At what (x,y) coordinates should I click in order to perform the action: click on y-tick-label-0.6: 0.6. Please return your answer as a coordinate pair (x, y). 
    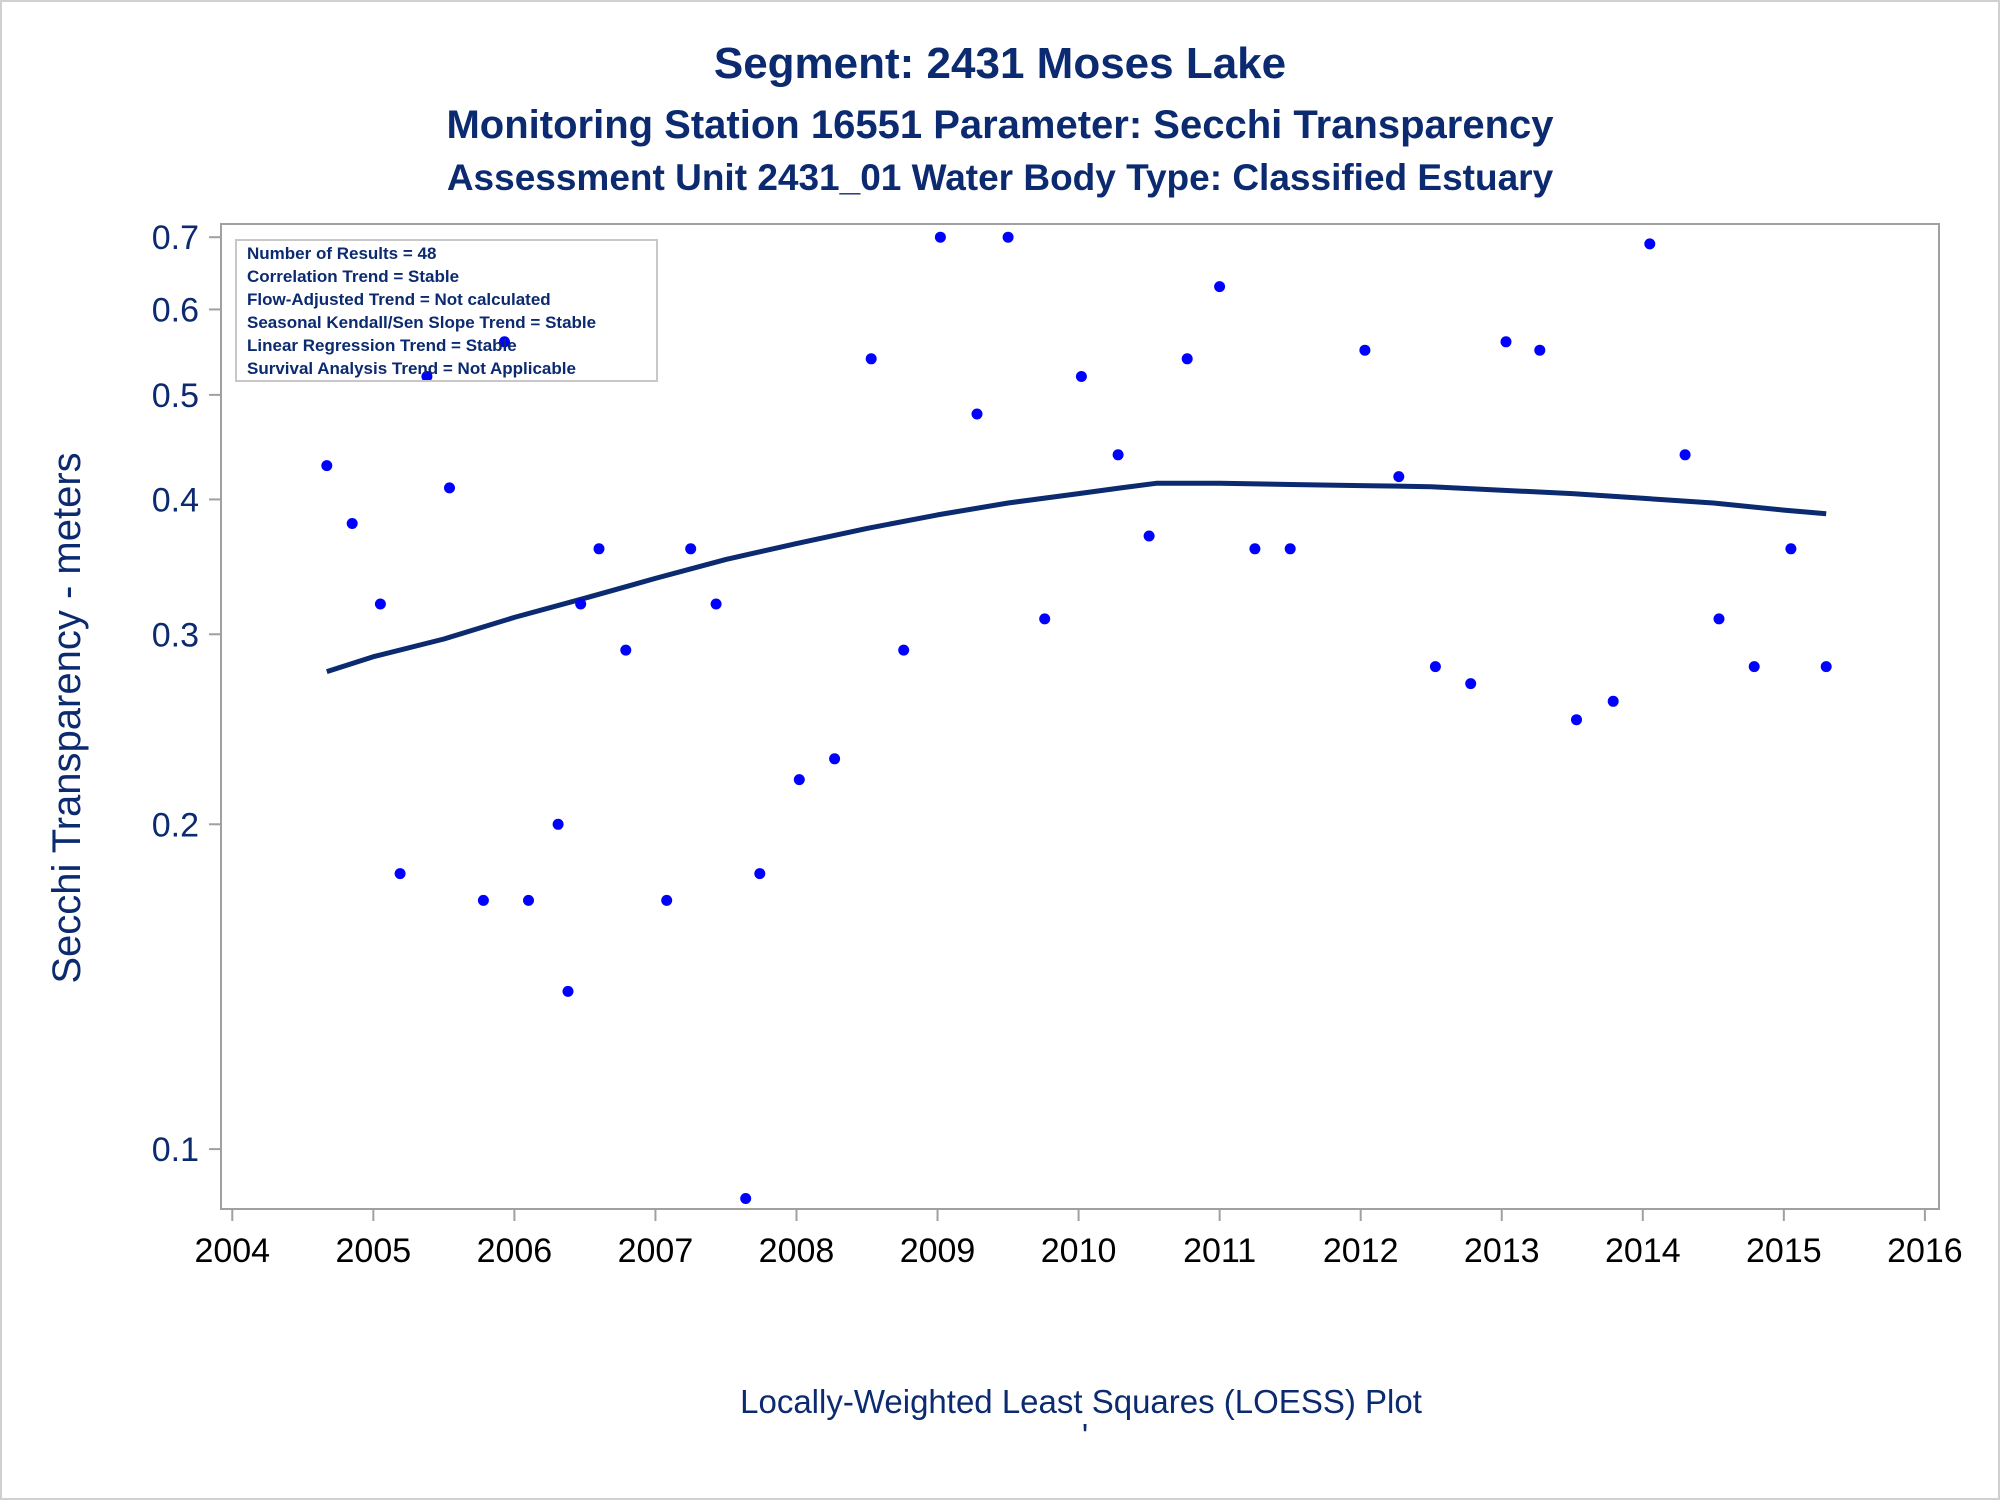
    Looking at the image, I should click on (175, 310).